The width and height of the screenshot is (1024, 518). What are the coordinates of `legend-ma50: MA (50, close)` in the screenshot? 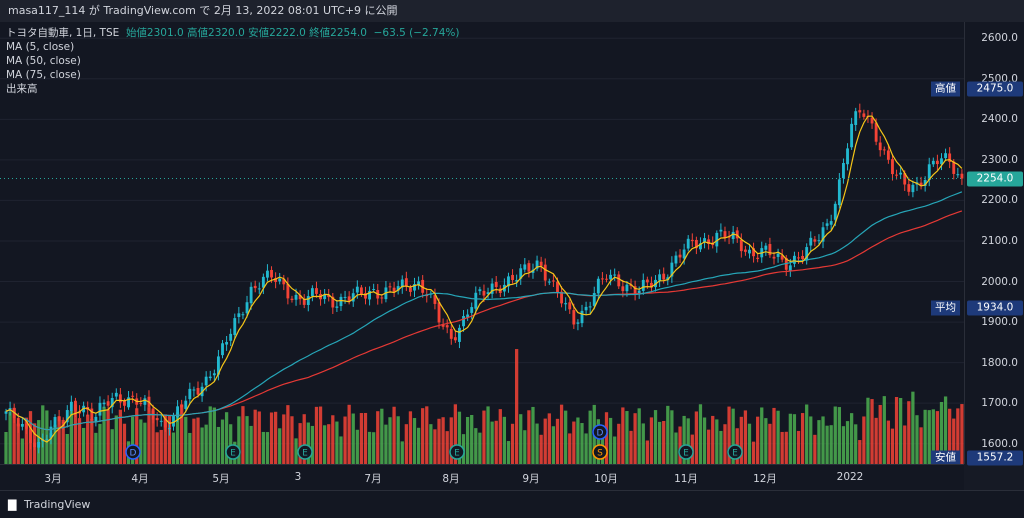 It's located at (43, 61).